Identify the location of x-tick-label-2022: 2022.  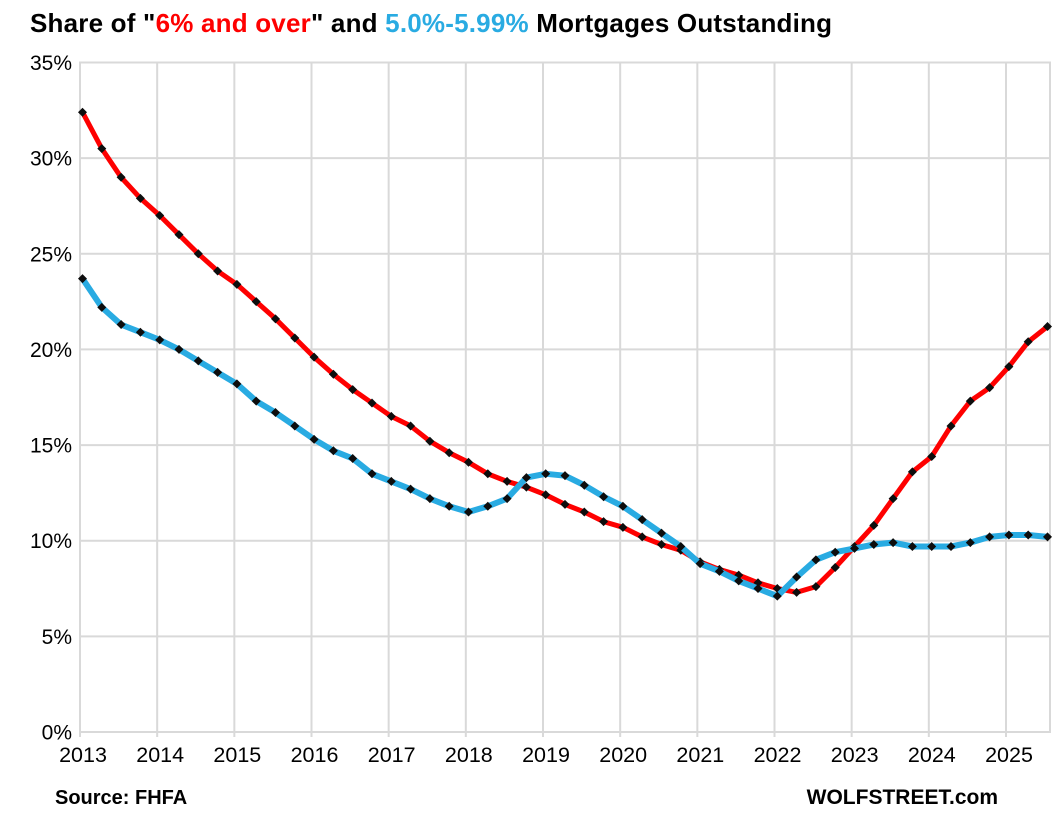
(778, 755).